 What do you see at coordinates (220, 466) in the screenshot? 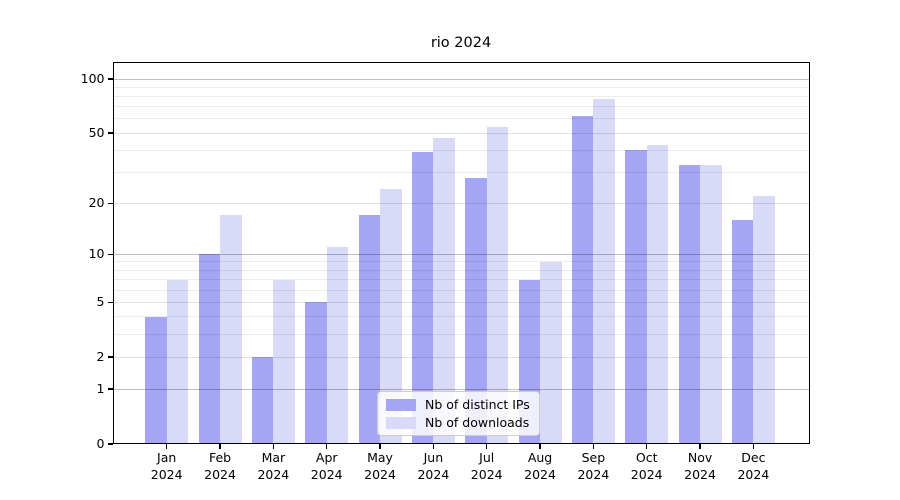
I see `x-tick-label: Feb 2024` at bounding box center [220, 466].